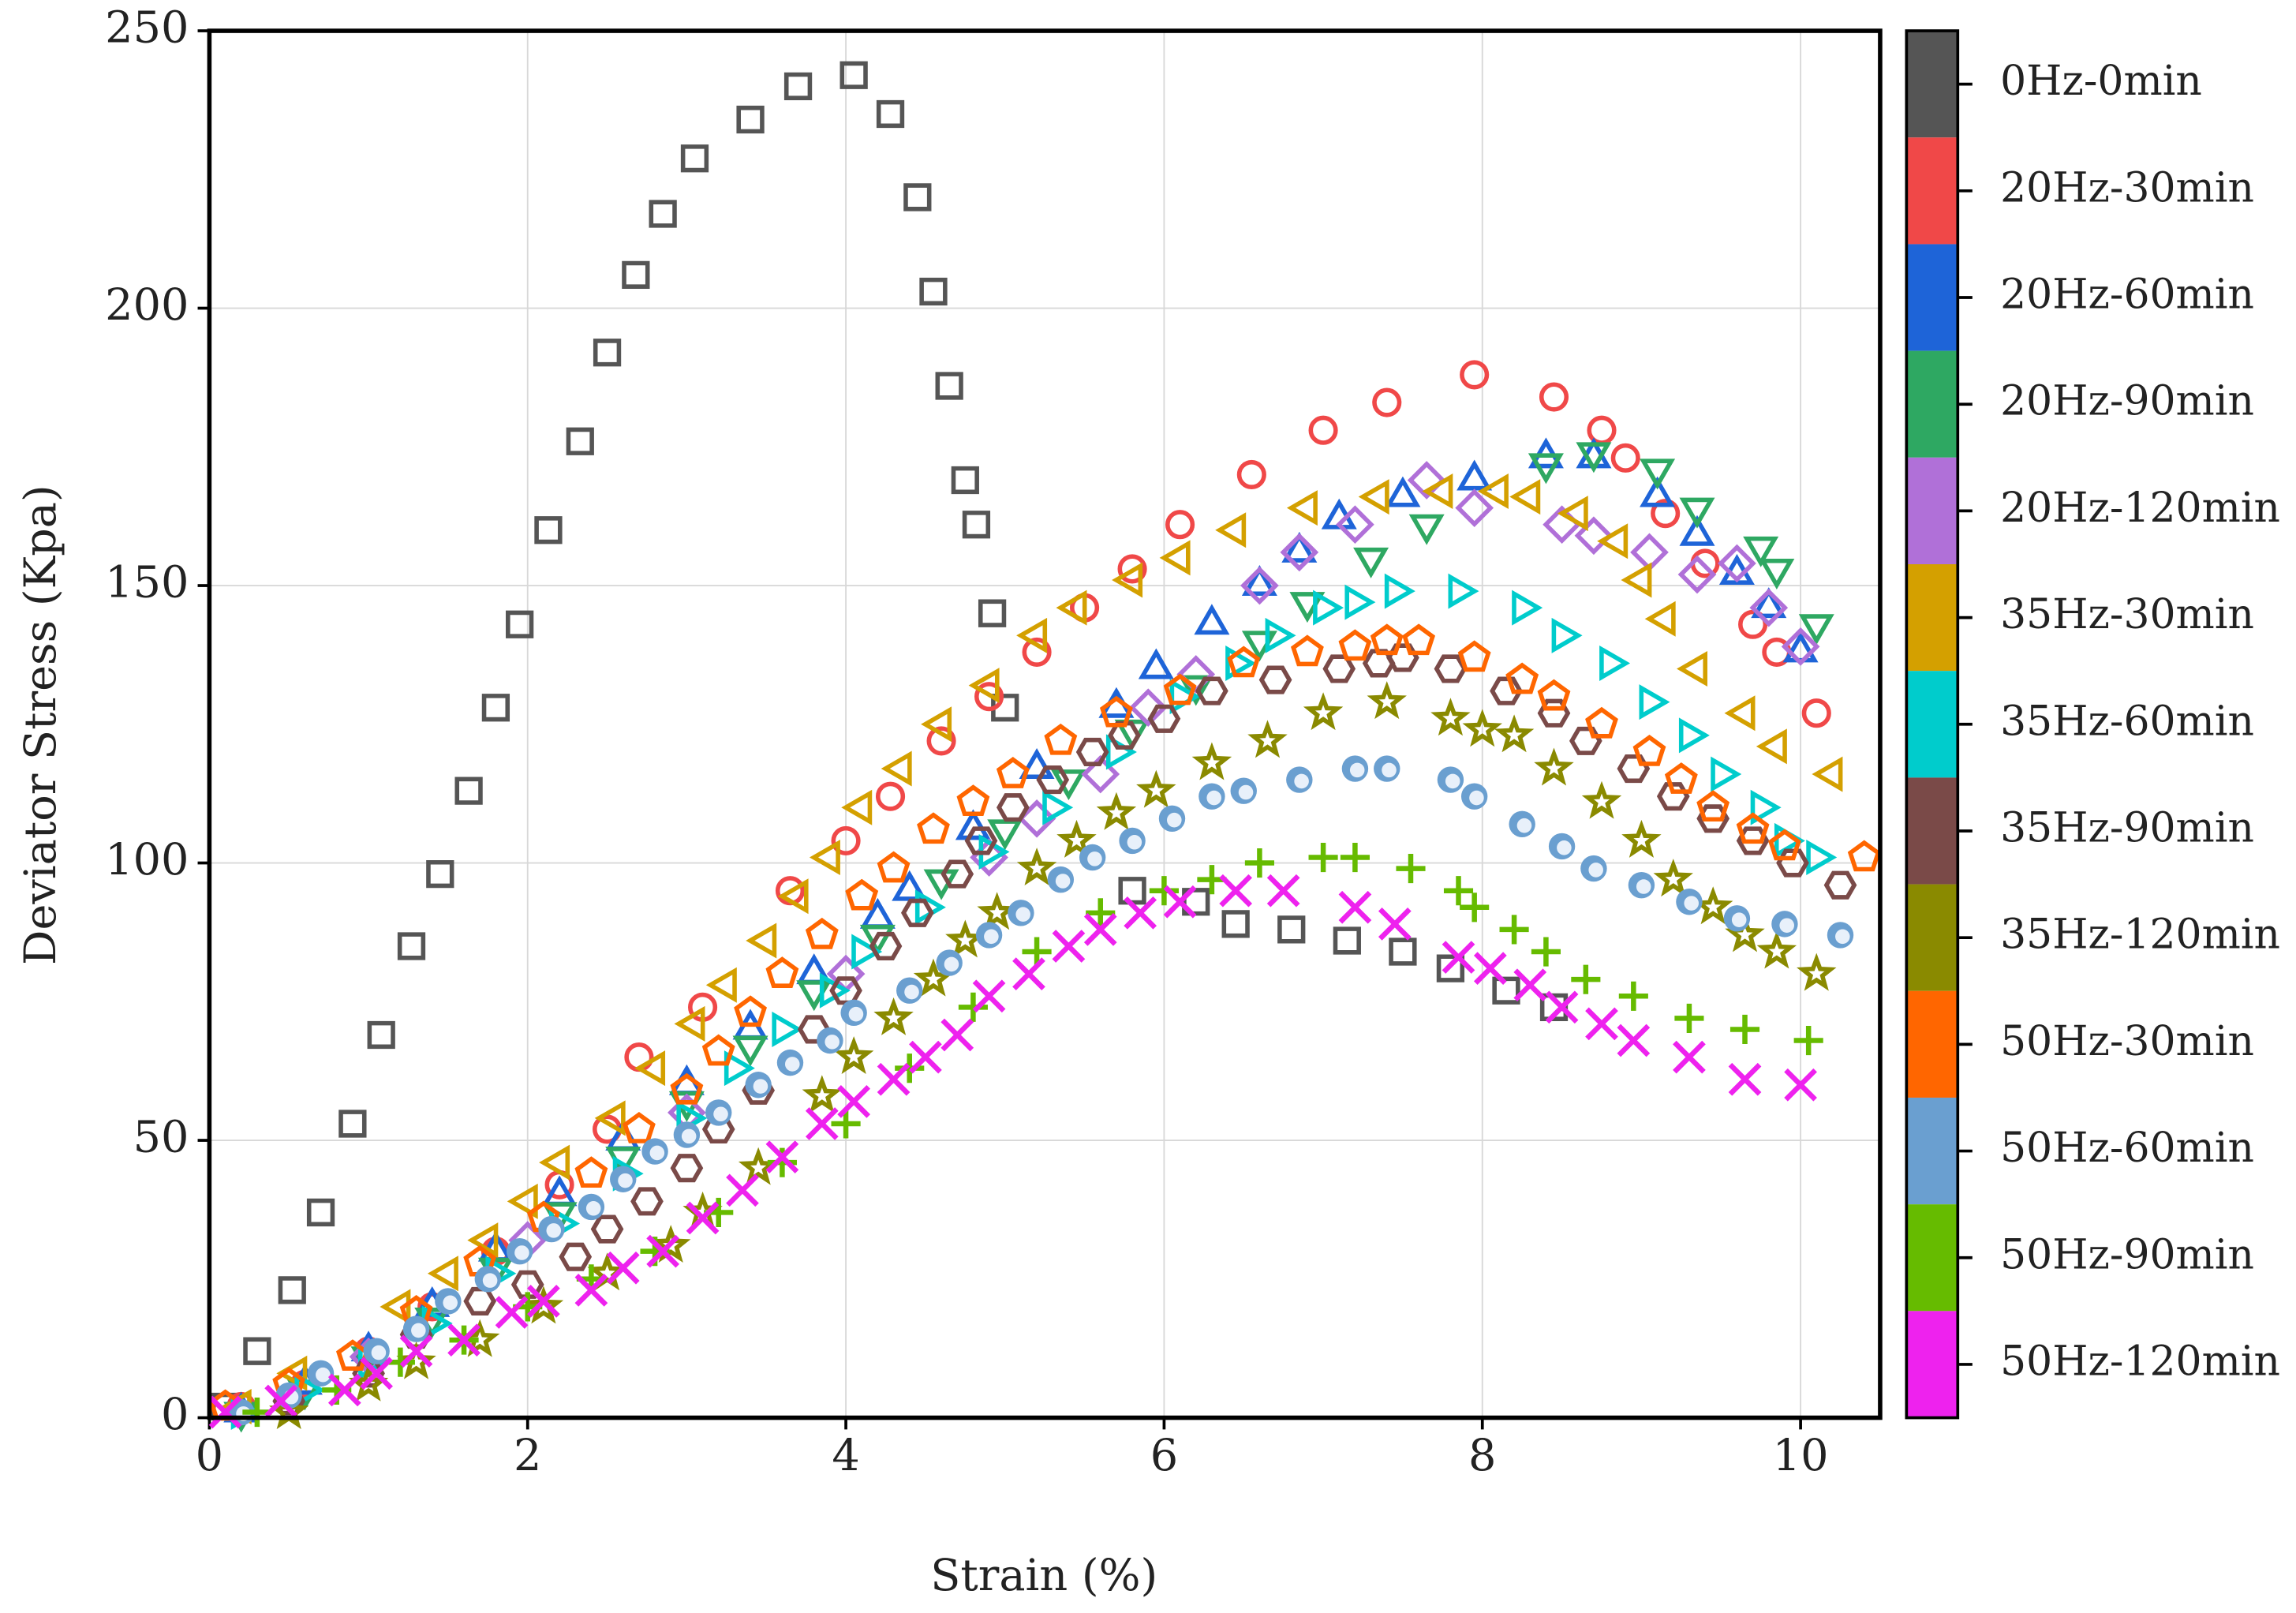 The width and height of the screenshot is (2296, 1613). What do you see at coordinates (147, 305) in the screenshot?
I see `y-tick-label: 200` at bounding box center [147, 305].